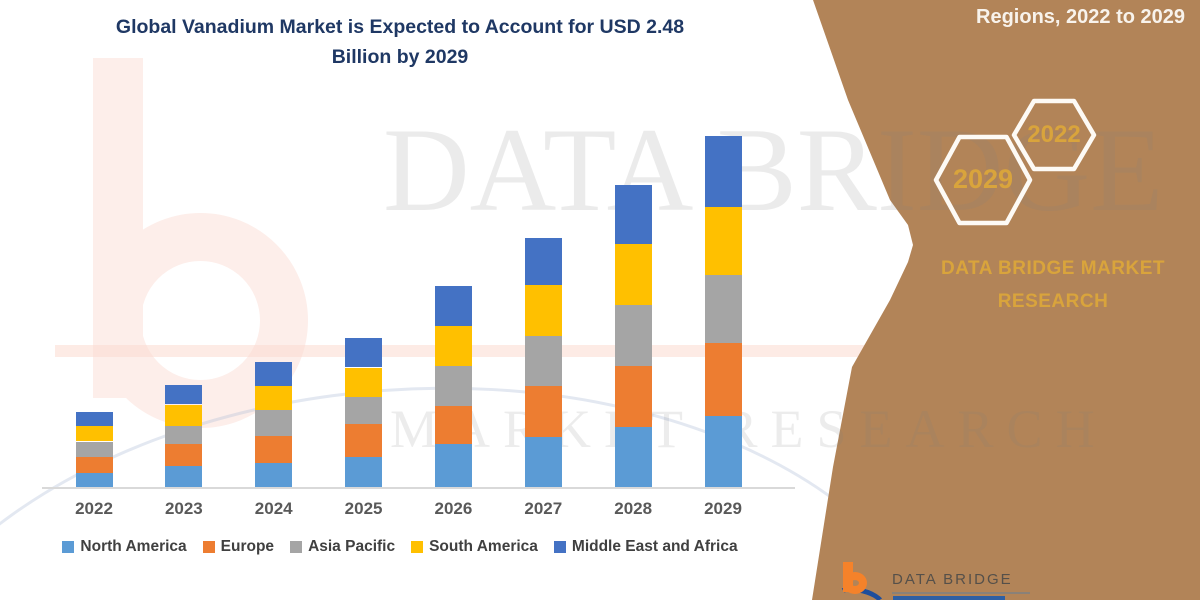 This screenshot has width=1200, height=600. I want to click on hexagon-badges, so click(1015, 162).